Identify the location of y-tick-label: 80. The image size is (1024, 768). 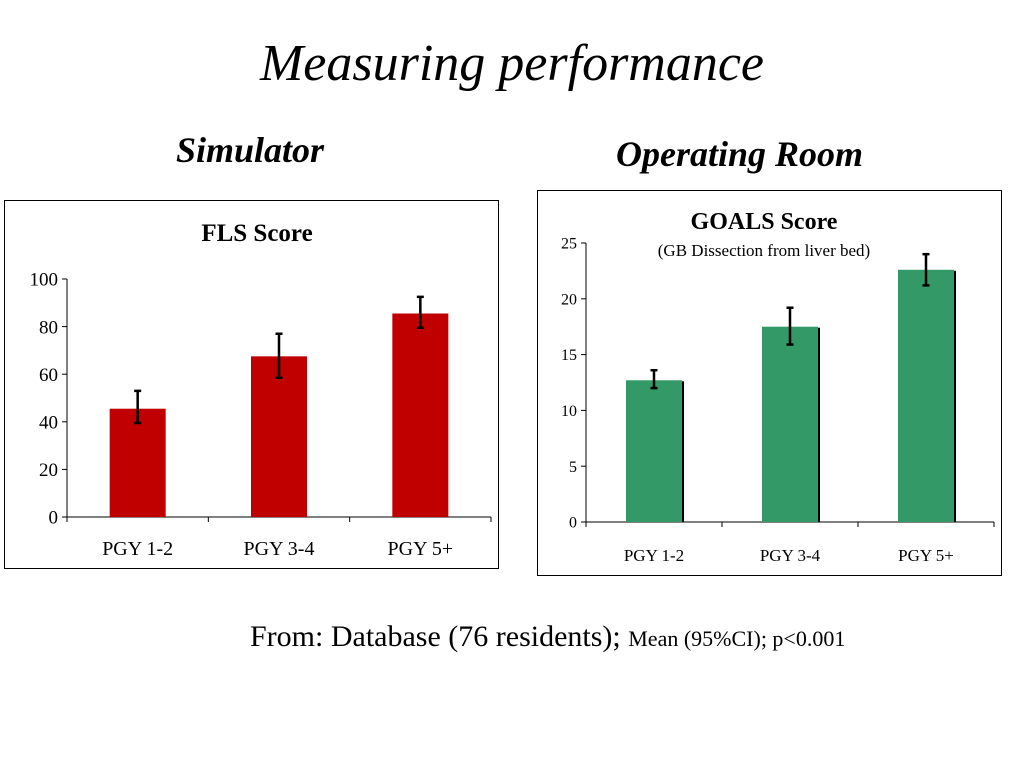
(48, 327).